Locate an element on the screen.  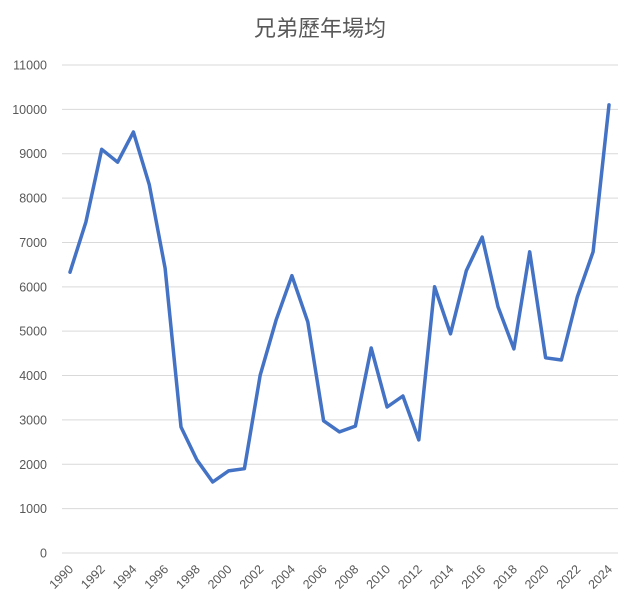
y-tick-label: 4000 is located at coordinates (33, 376).